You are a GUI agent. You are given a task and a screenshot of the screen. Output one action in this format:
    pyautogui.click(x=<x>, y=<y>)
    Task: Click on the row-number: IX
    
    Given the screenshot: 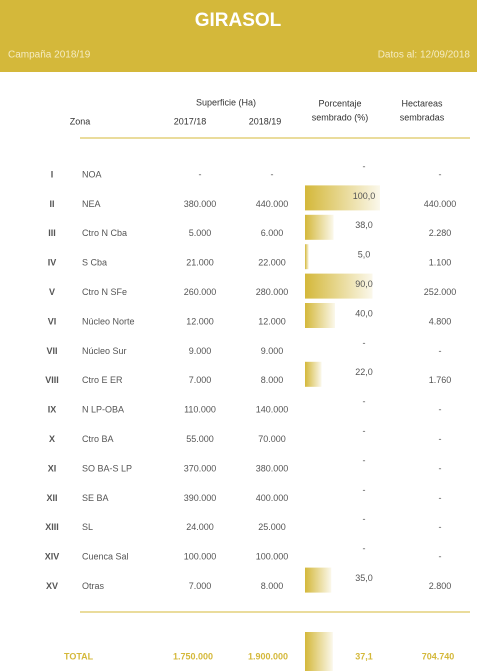 What is the action you would take?
    pyautogui.click(x=52, y=410)
    